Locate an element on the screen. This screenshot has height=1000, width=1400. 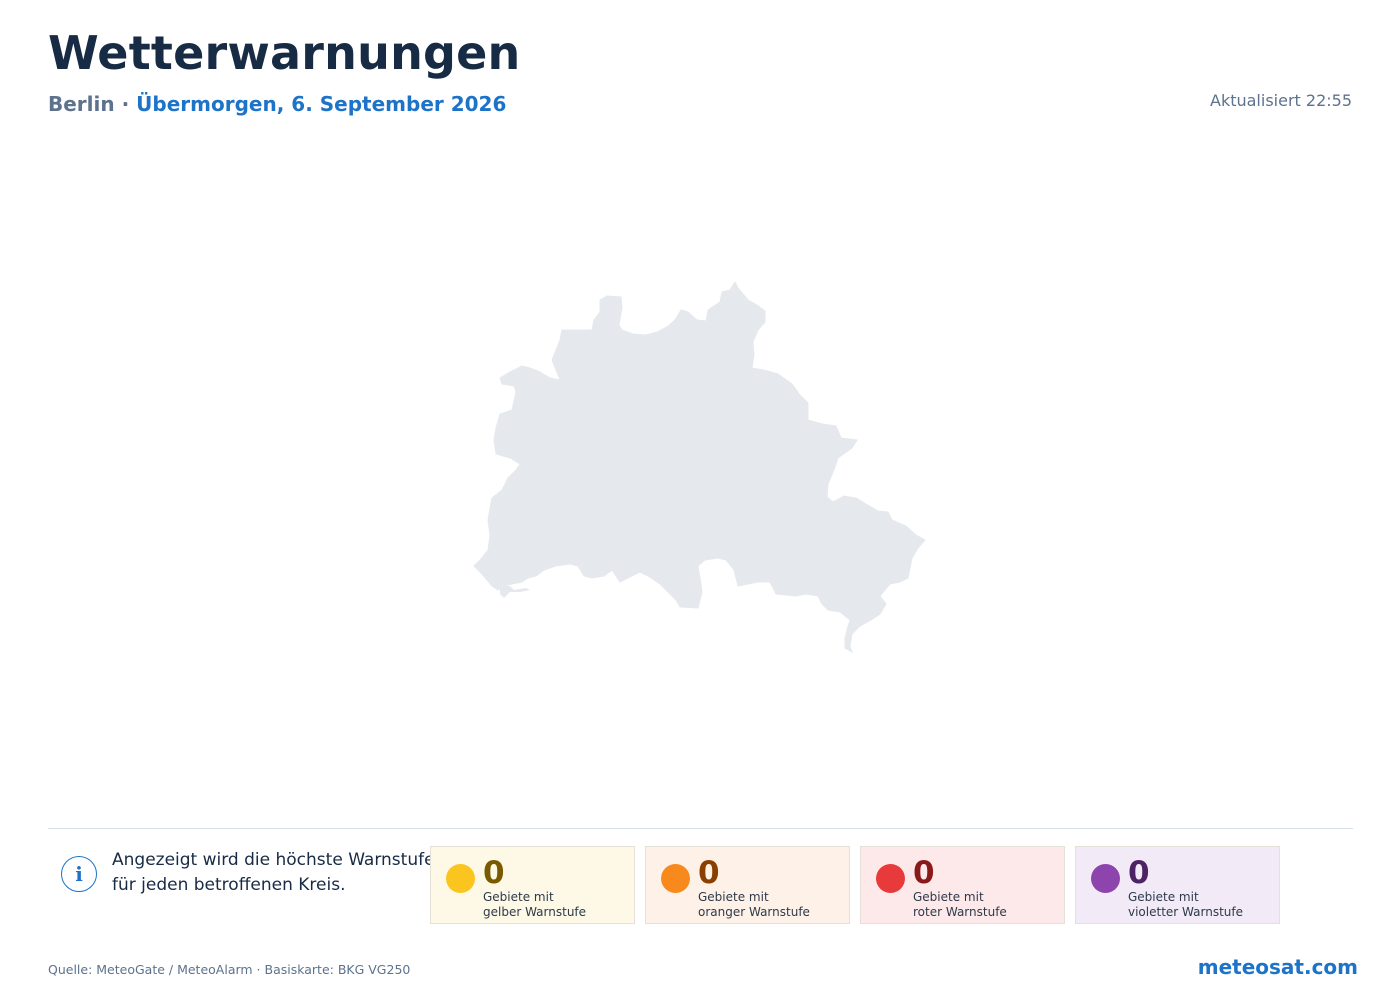
warning-label: Gebiete mit oranger Warnstufe is located at coordinates (754, 905).